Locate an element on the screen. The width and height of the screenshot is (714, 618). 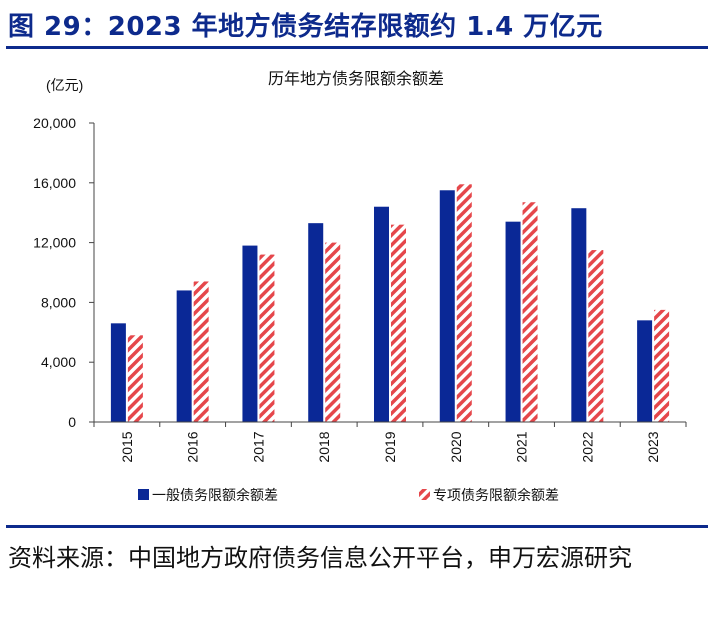
y-tick-label: 0 is located at coordinates (72, 422).